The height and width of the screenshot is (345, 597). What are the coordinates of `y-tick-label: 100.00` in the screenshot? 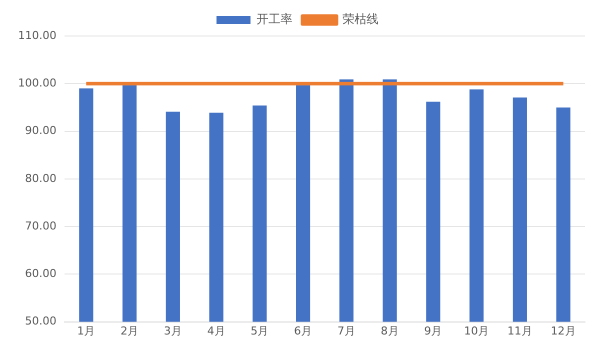 It's located at (37, 83).